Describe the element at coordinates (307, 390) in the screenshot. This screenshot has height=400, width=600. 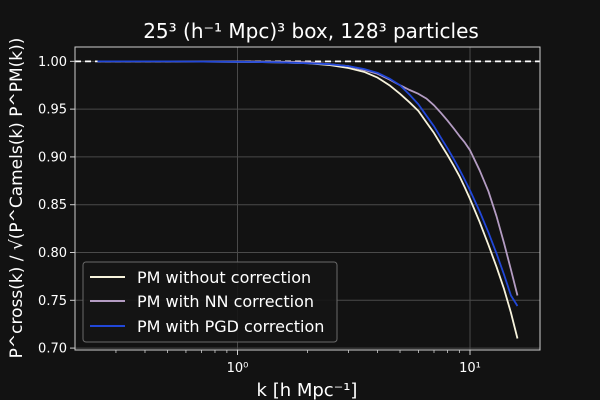
I see `x-axis-label: k [h Mpc⁻¹]` at that location.